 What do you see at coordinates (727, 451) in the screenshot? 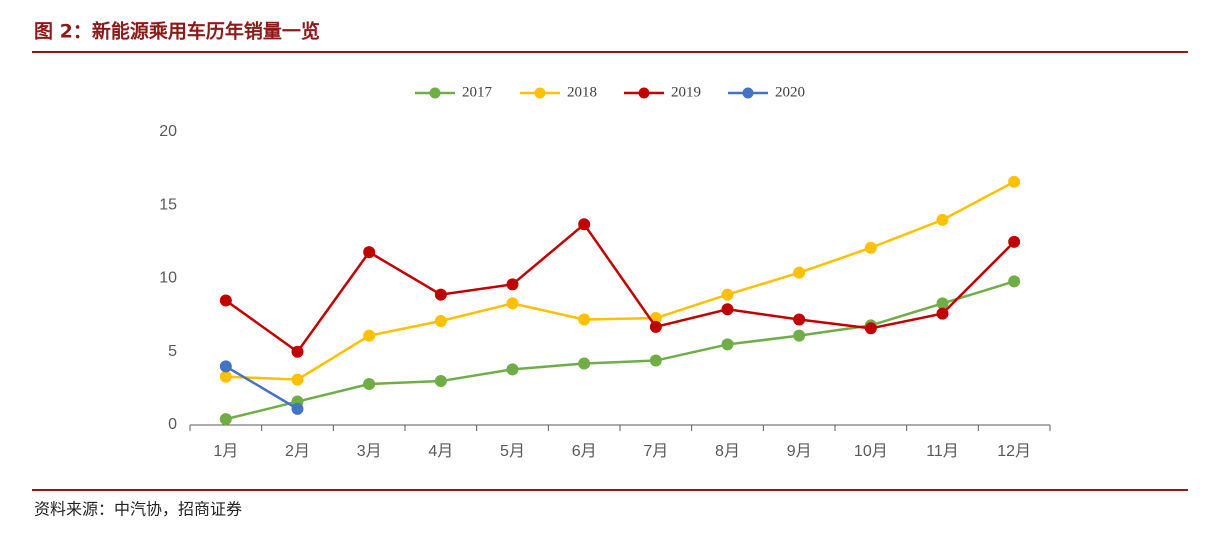
I see `x-tick-label: 8月` at bounding box center [727, 451].